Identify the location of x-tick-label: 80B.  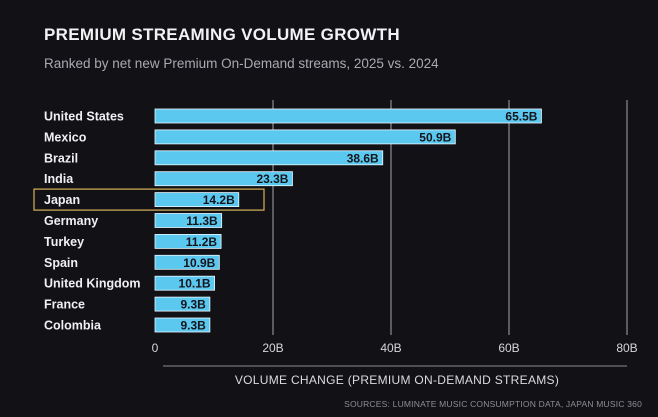
(626, 348).